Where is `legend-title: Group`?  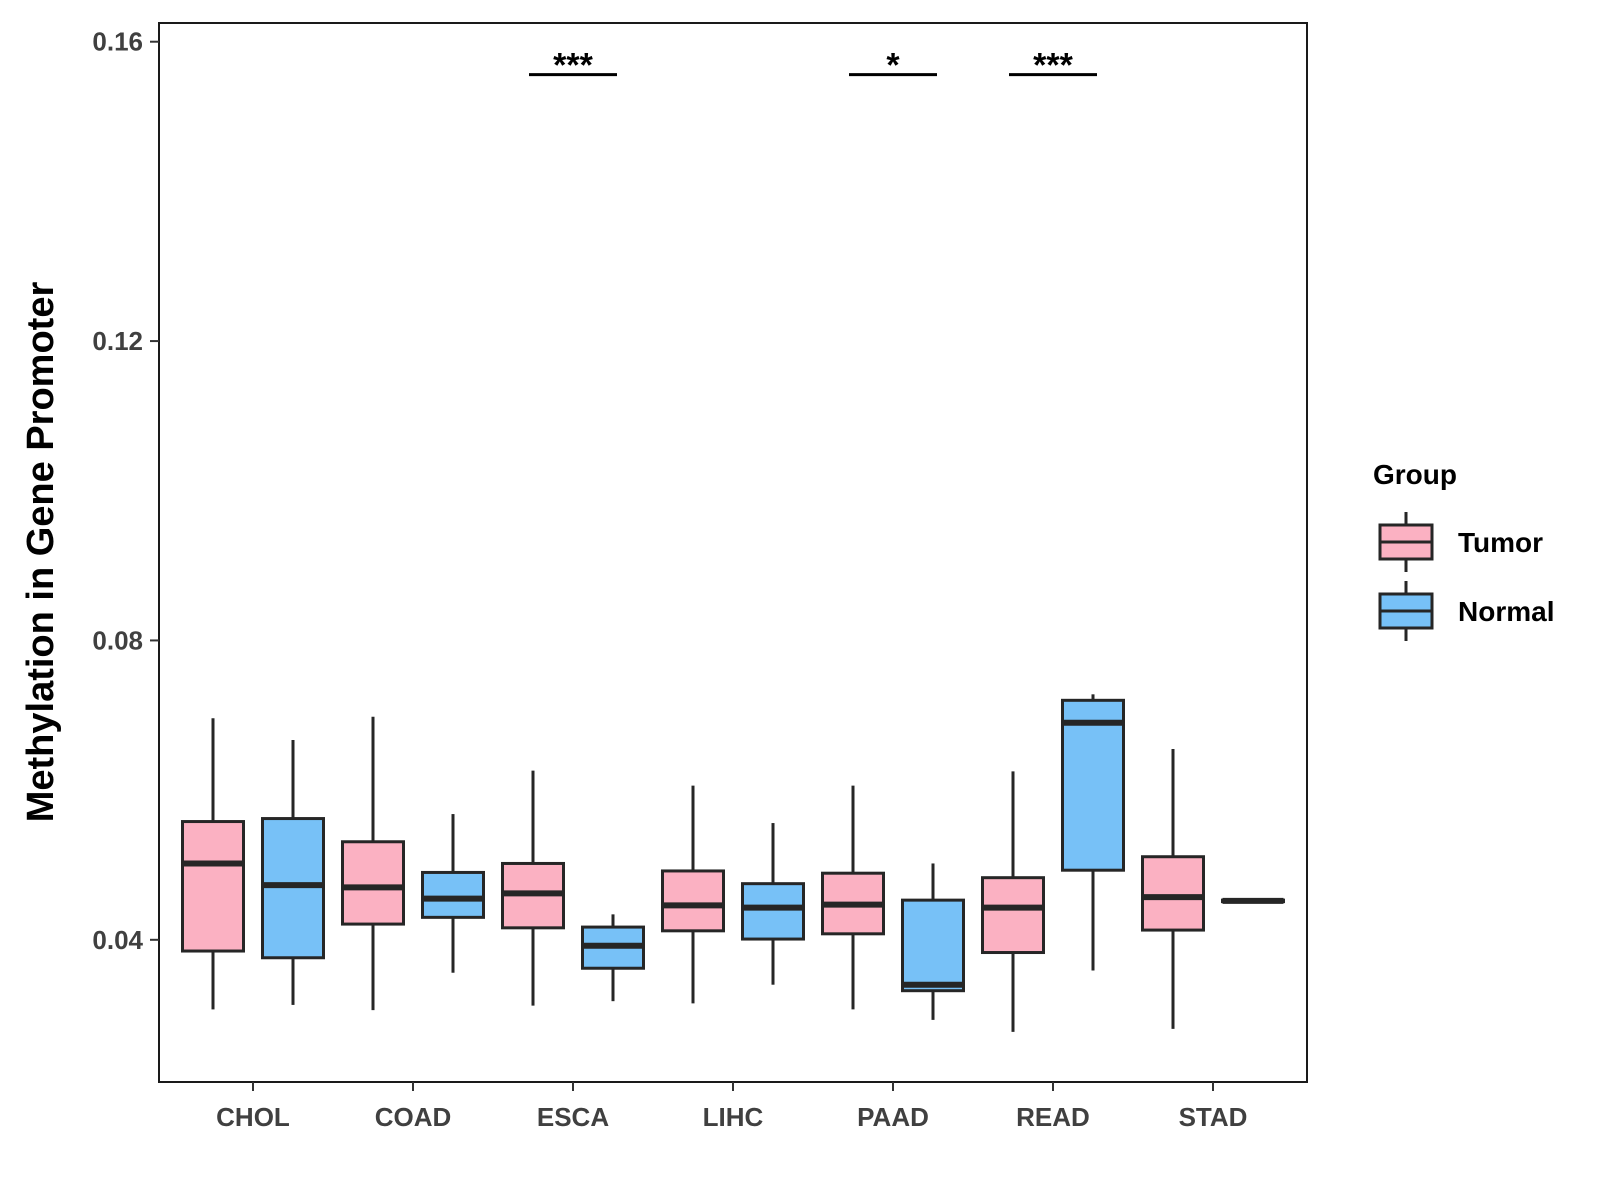
legend-title: Group is located at coordinates (1415, 474).